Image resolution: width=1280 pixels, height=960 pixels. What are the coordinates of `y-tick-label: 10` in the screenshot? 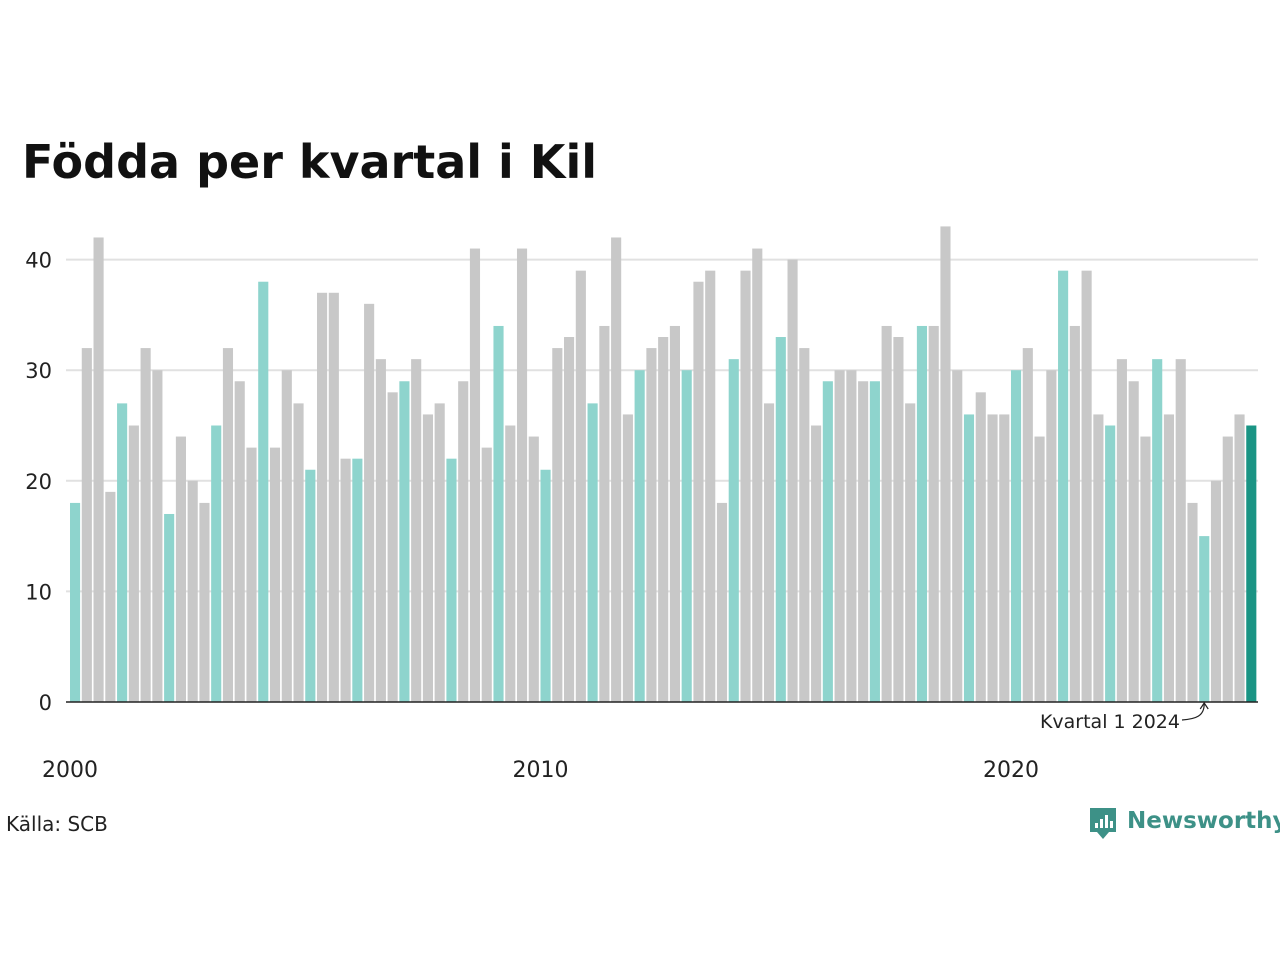 It's located at (38, 592).